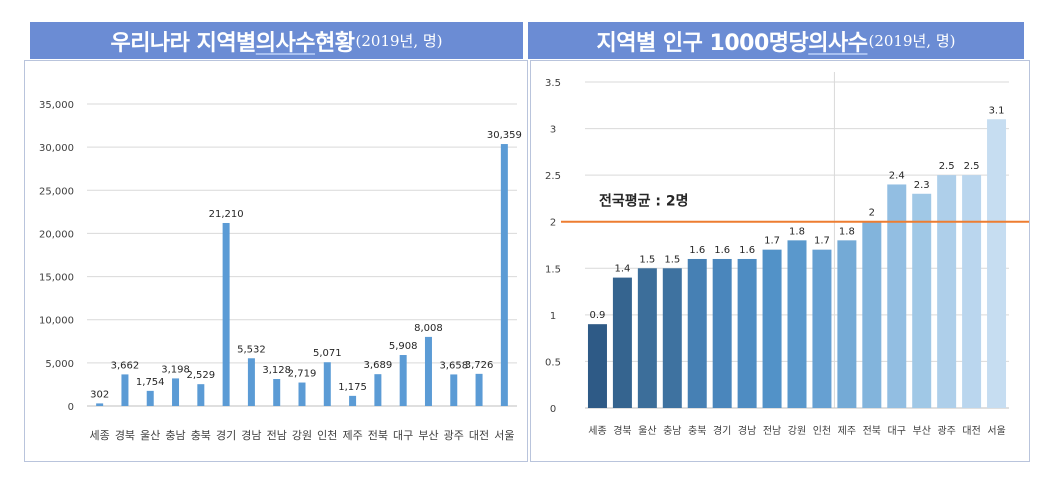  What do you see at coordinates (972, 166) in the screenshot?
I see `right-data-label: 2.5` at bounding box center [972, 166].